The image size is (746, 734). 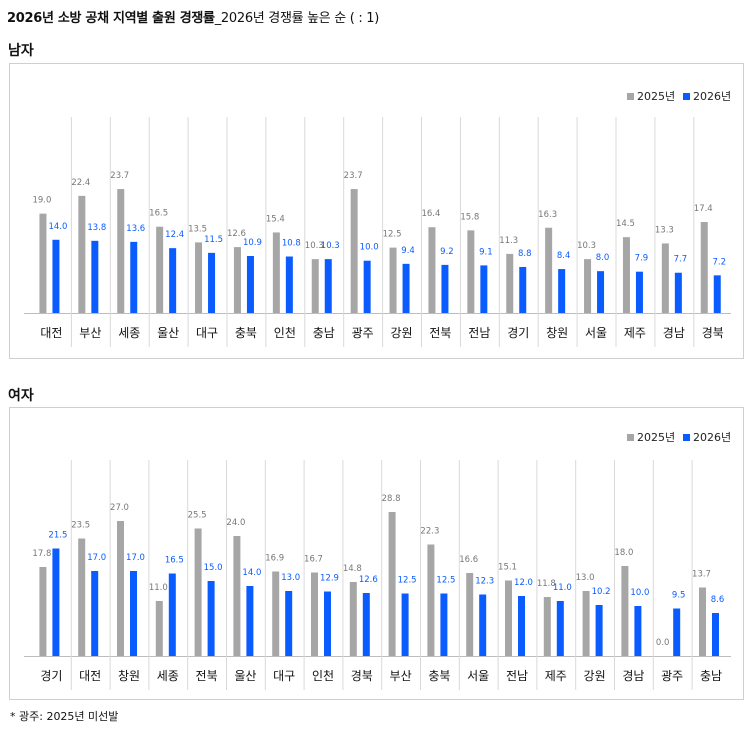 I want to click on data-label-2025: 13.5, so click(x=197, y=229).